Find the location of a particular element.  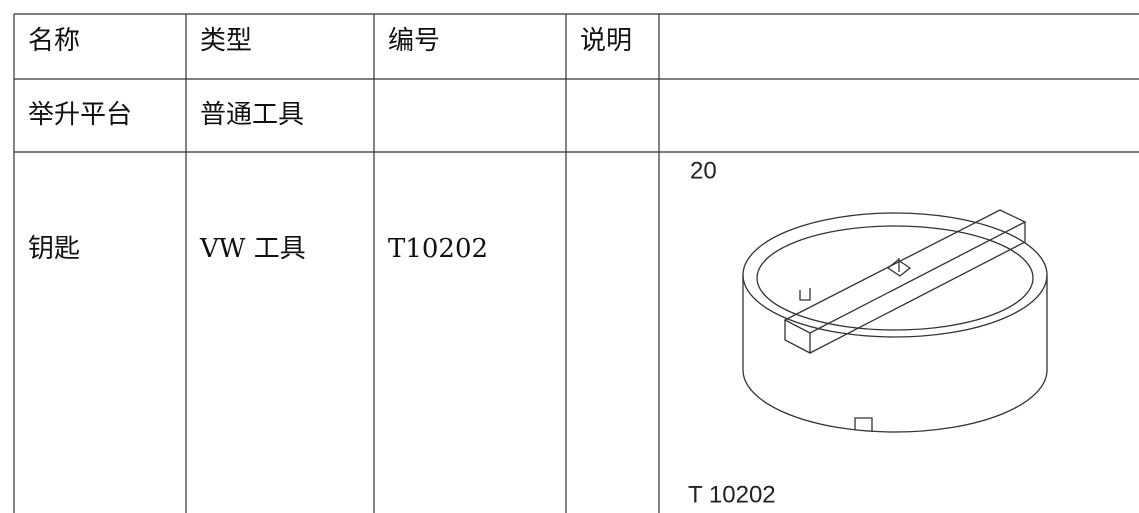

table-cell: 普通工具 is located at coordinates (252, 115).